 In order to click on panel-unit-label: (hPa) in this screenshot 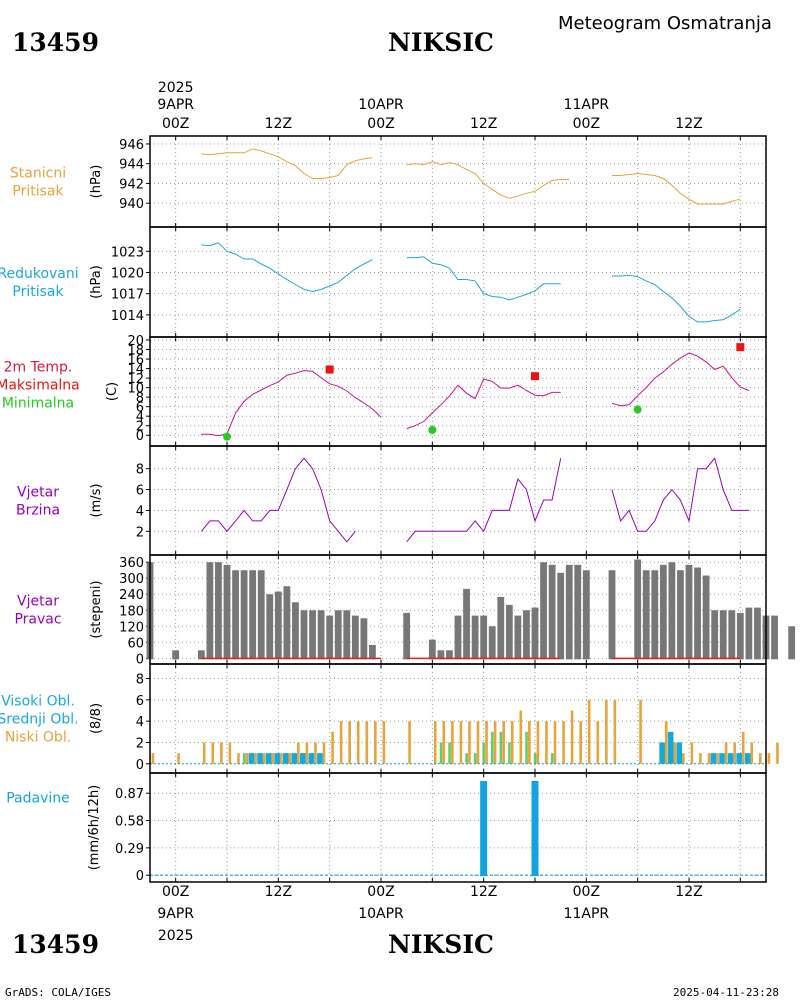, I will do `click(96, 182)`.